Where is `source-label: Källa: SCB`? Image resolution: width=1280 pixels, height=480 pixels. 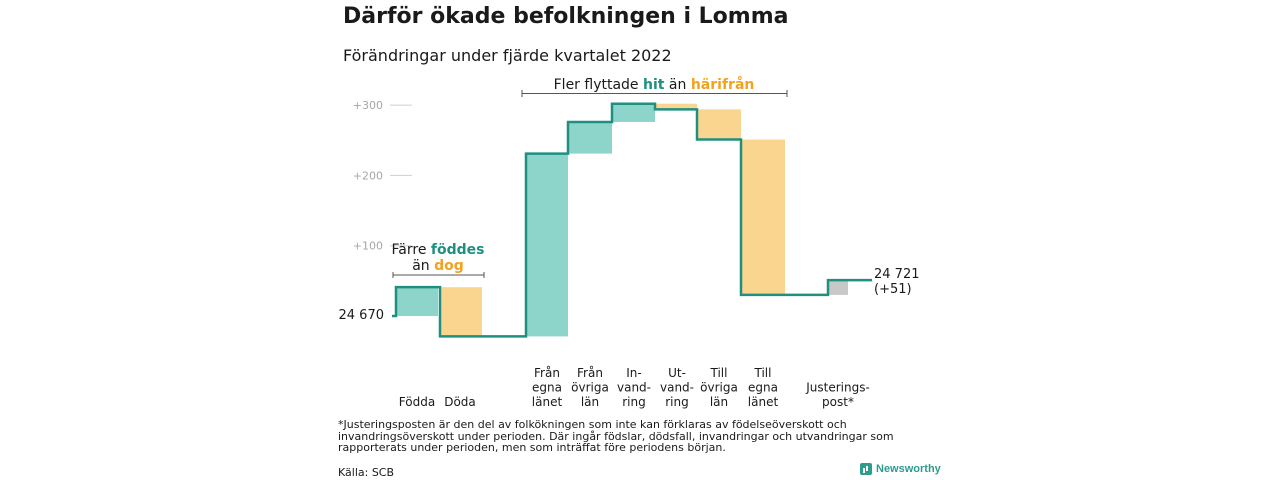 source-label: Källa: SCB is located at coordinates (366, 472).